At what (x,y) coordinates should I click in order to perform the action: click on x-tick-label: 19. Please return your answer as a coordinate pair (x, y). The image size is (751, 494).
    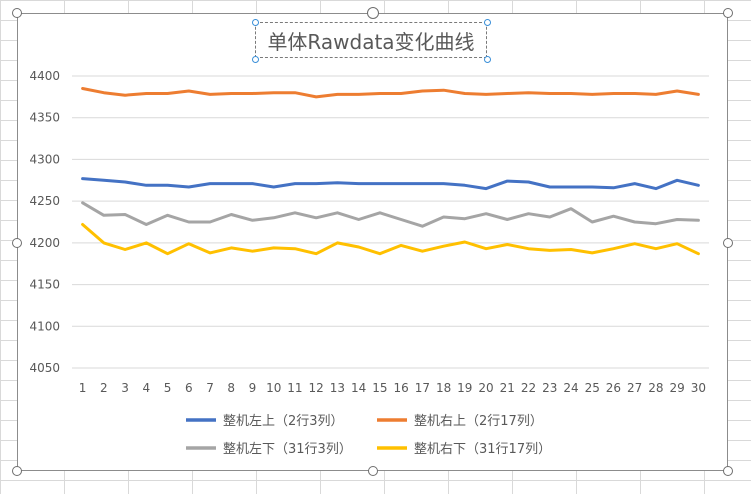
    Looking at the image, I should click on (464, 388).